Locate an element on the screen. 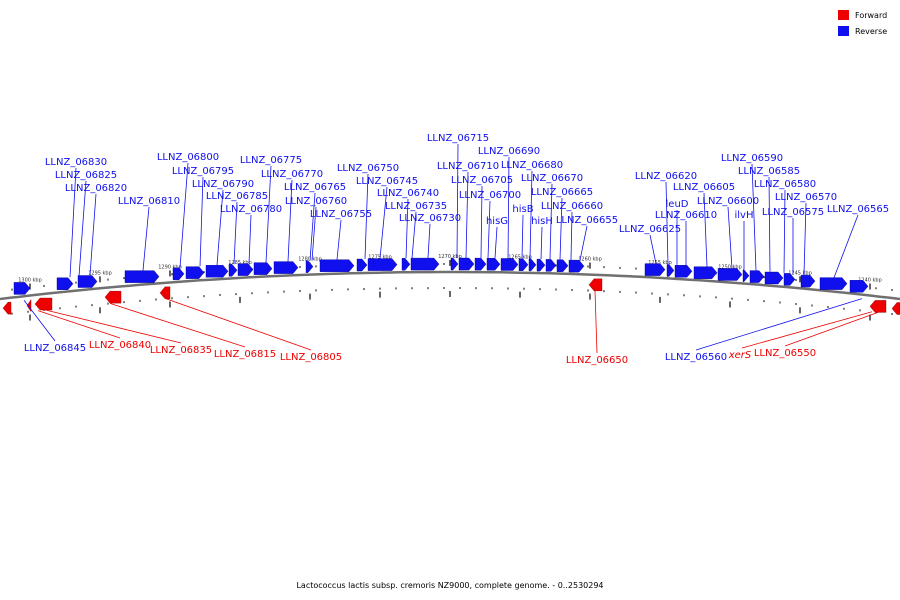  scale-tick-label: 1270 kbp is located at coordinates (450, 257).